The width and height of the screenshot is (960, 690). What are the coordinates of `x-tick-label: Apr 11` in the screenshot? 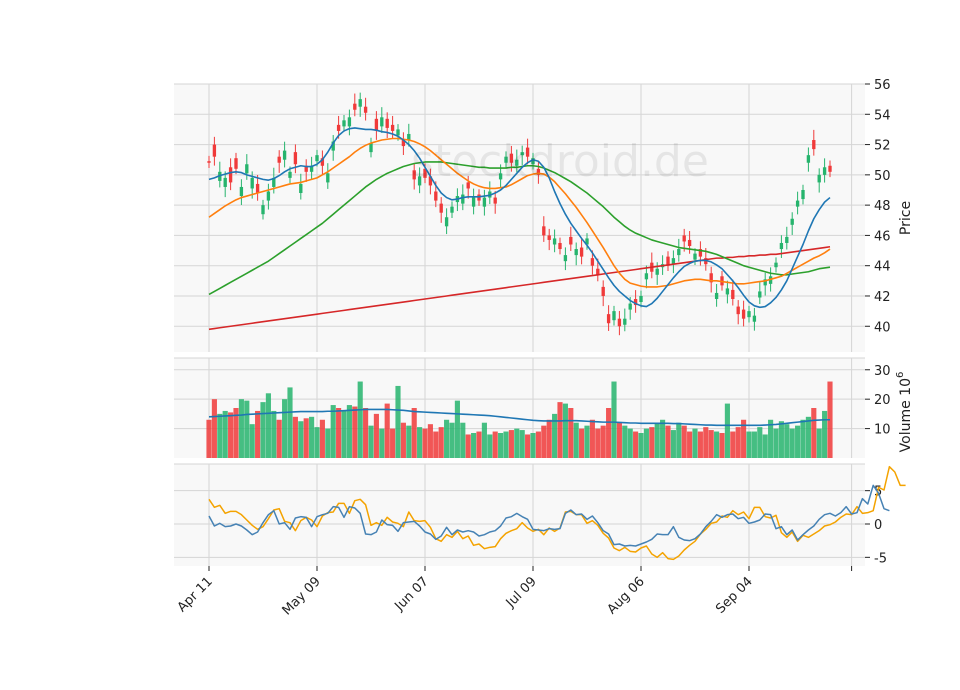 It's located at (195, 594).